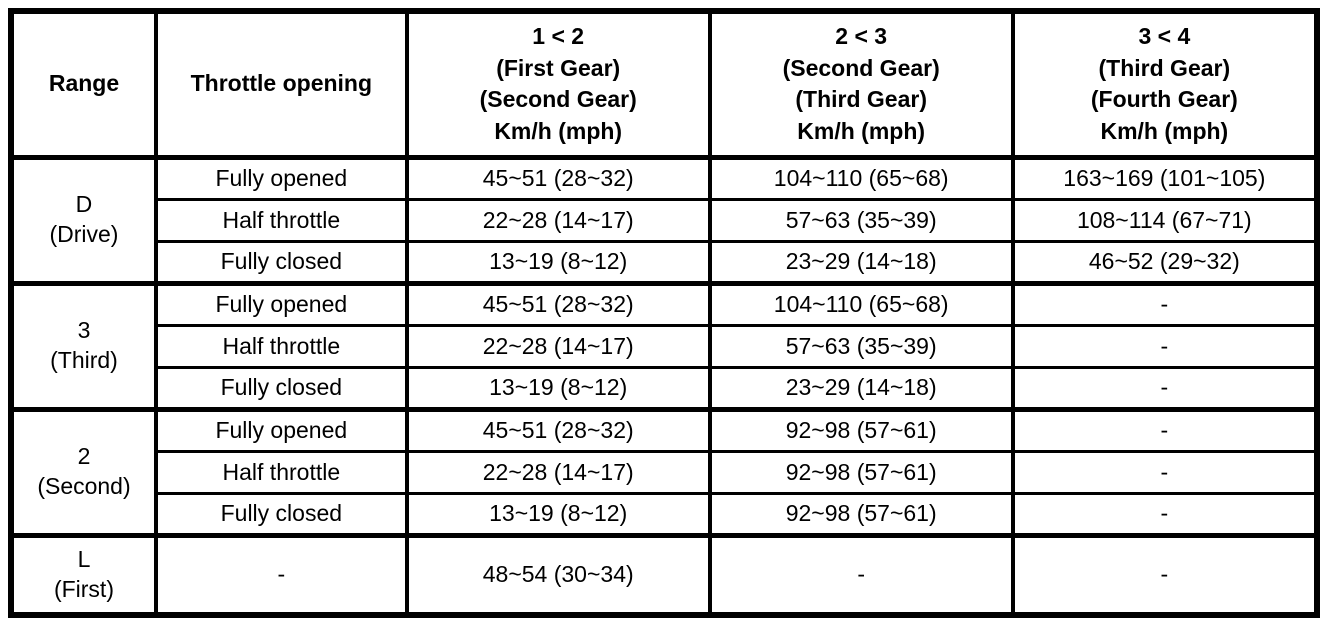  Describe the element at coordinates (1164, 130) in the screenshot. I see `header-shift-3-4-line4: Km/h (mph)` at that location.